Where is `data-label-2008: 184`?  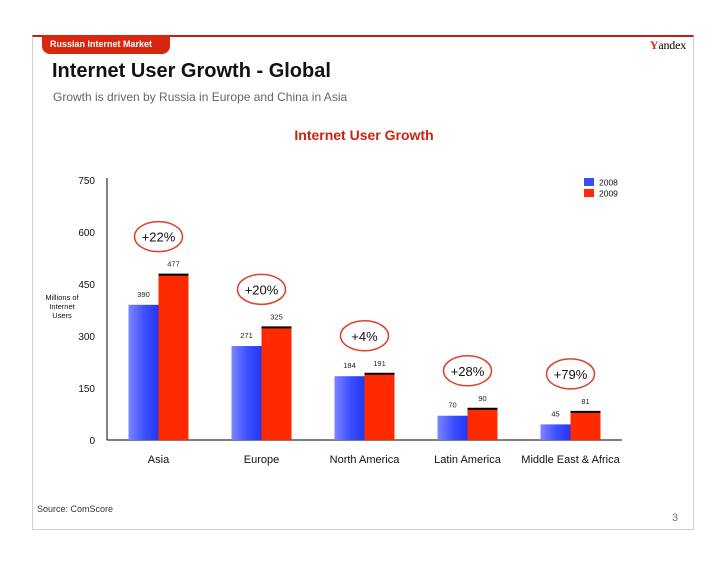 data-label-2008: 184 is located at coordinates (349, 365).